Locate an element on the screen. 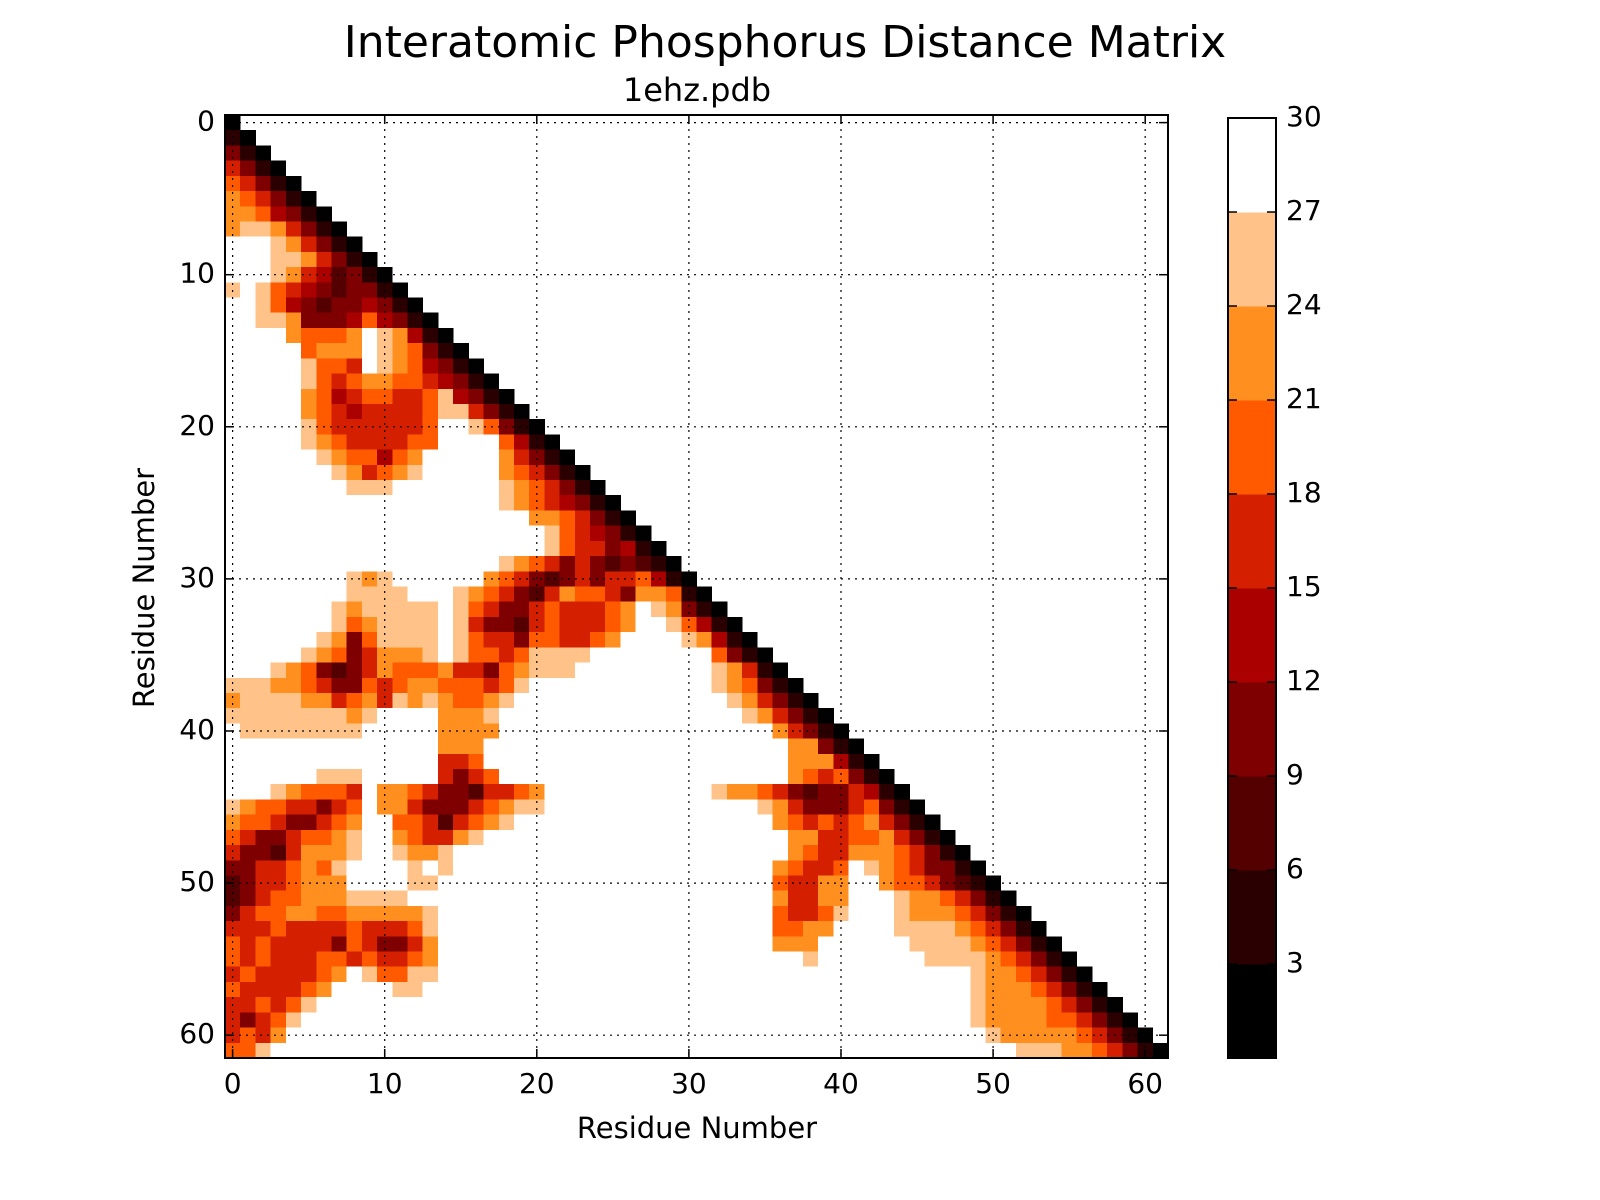 The width and height of the screenshot is (1600, 1200). x-tick-label: 30 is located at coordinates (689, 1083).